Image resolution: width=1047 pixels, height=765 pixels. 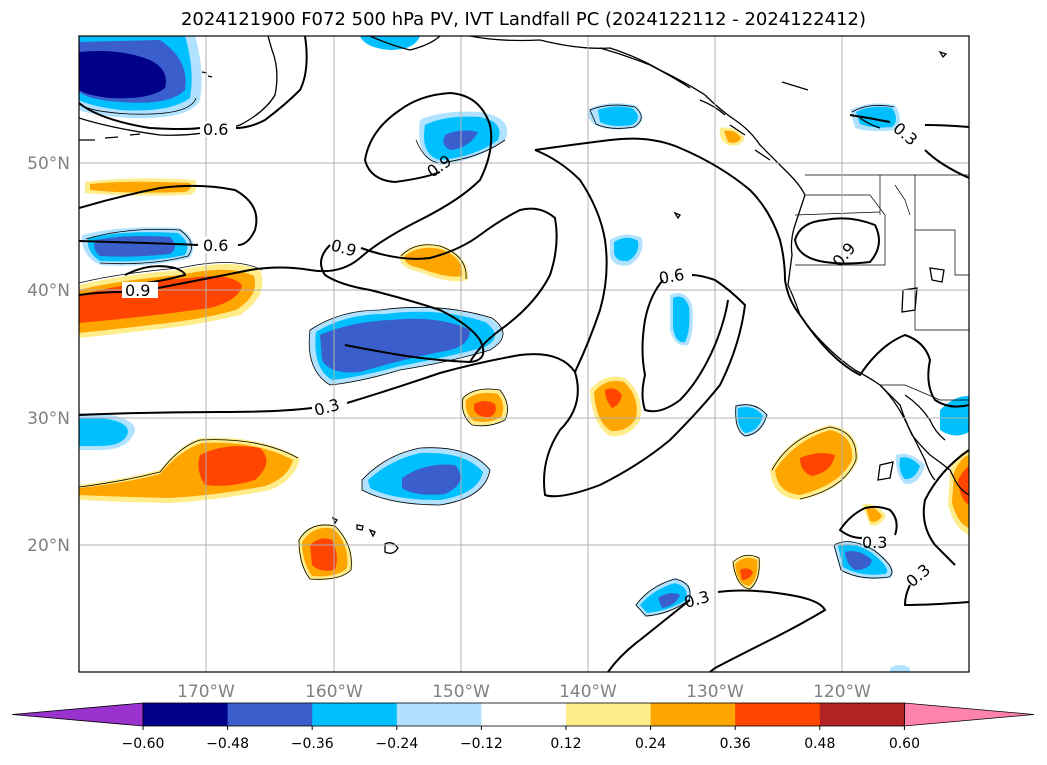 What do you see at coordinates (565, 744) in the screenshot?
I see `colorbar-tick-label: 0.12` at bounding box center [565, 744].